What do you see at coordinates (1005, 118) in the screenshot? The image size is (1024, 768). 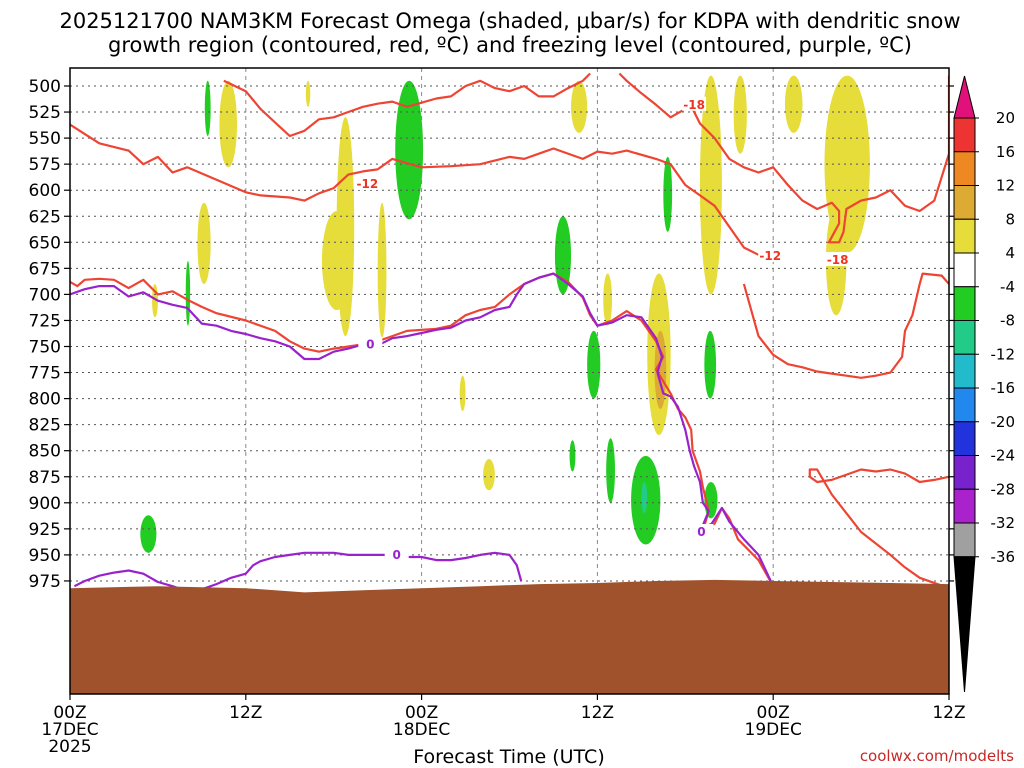 I see `colorbar-label-0: 20` at bounding box center [1005, 118].